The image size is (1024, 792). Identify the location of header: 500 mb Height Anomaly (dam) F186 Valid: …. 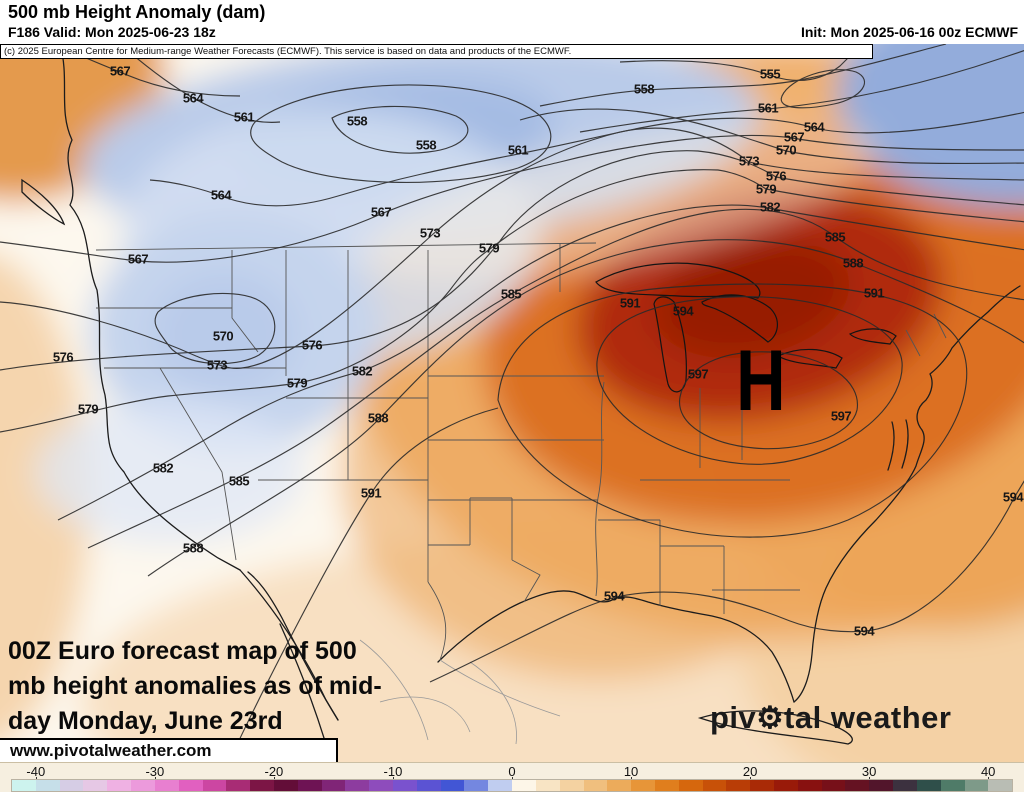
(512, 22).